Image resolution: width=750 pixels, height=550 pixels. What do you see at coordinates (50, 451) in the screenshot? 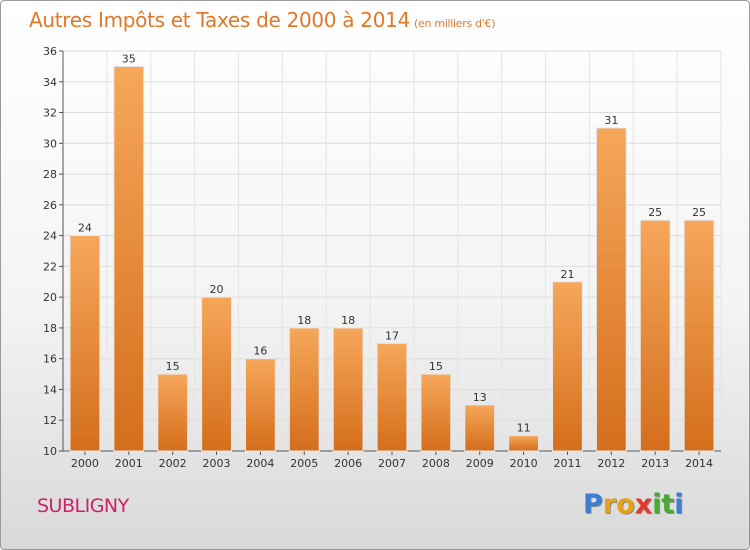
I see `y-tick-label: 10` at bounding box center [50, 451].